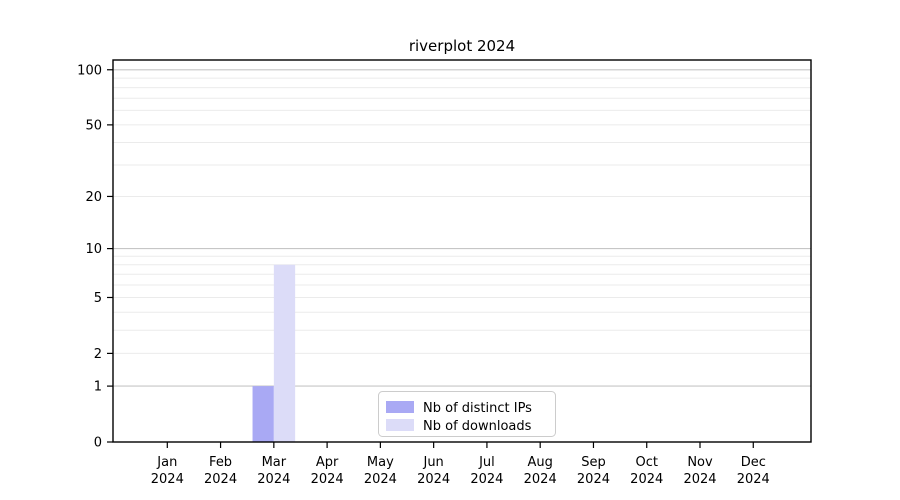 This screenshot has height=500, width=900. What do you see at coordinates (89, 70) in the screenshot?
I see `y-tick-label: 100` at bounding box center [89, 70].